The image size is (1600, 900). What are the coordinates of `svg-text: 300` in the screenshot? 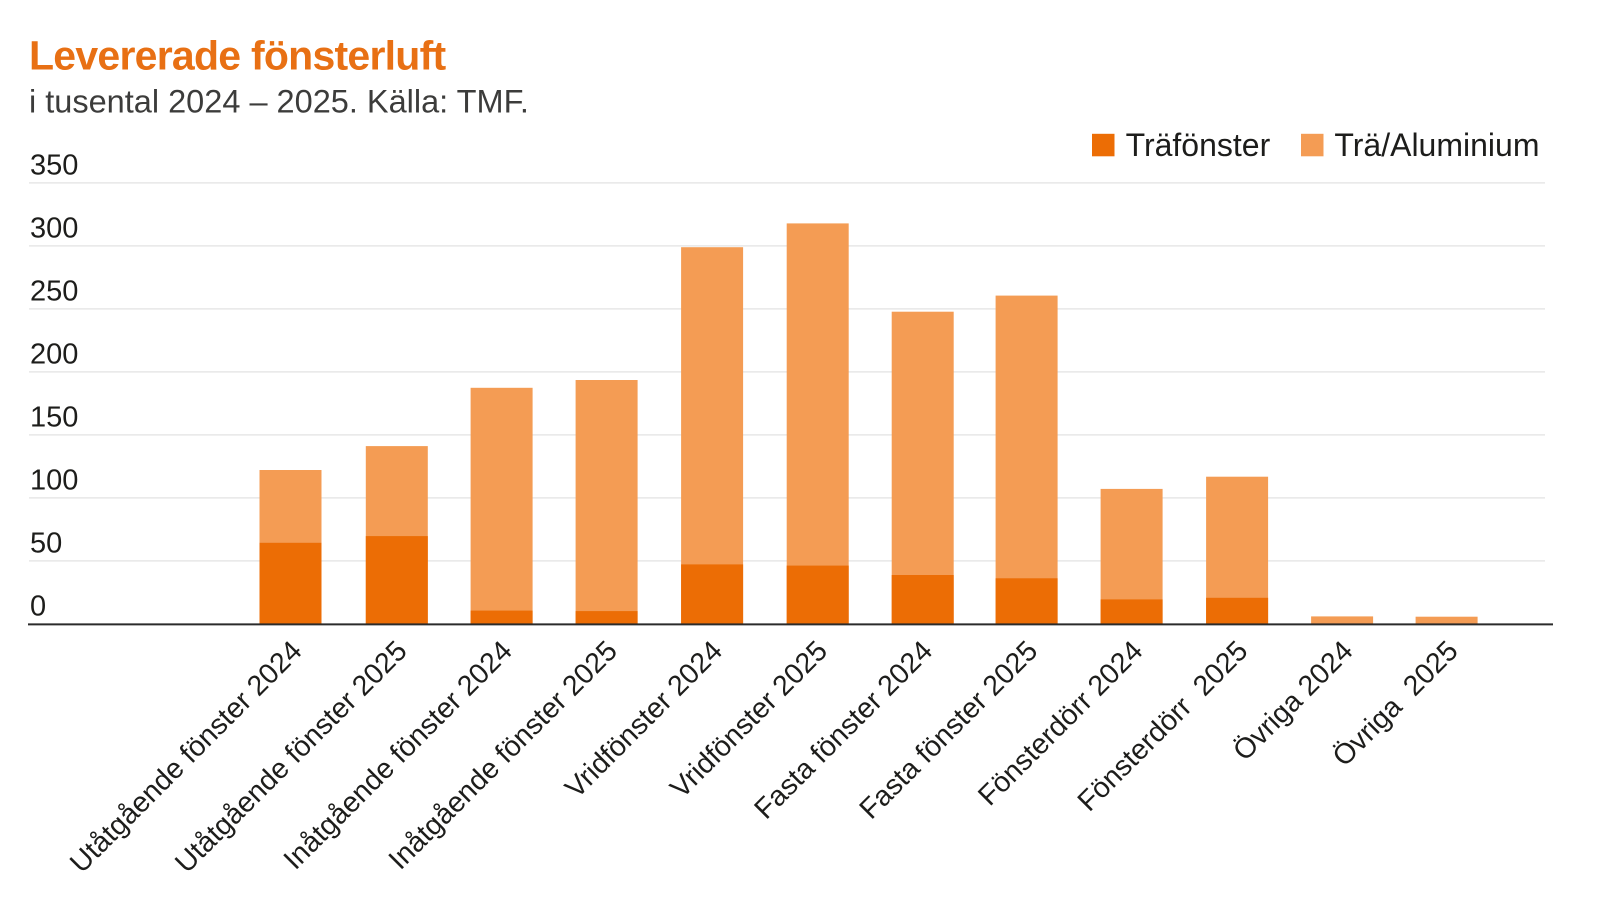 It's located at (54, 228).